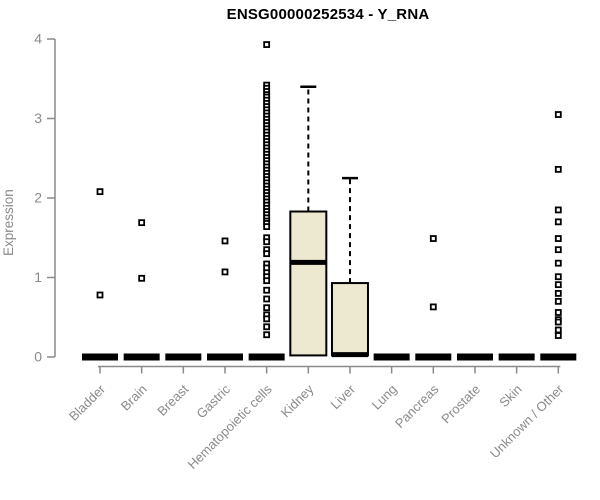 The width and height of the screenshot is (600, 500). I want to click on y-tick-label: 0, so click(38, 357).